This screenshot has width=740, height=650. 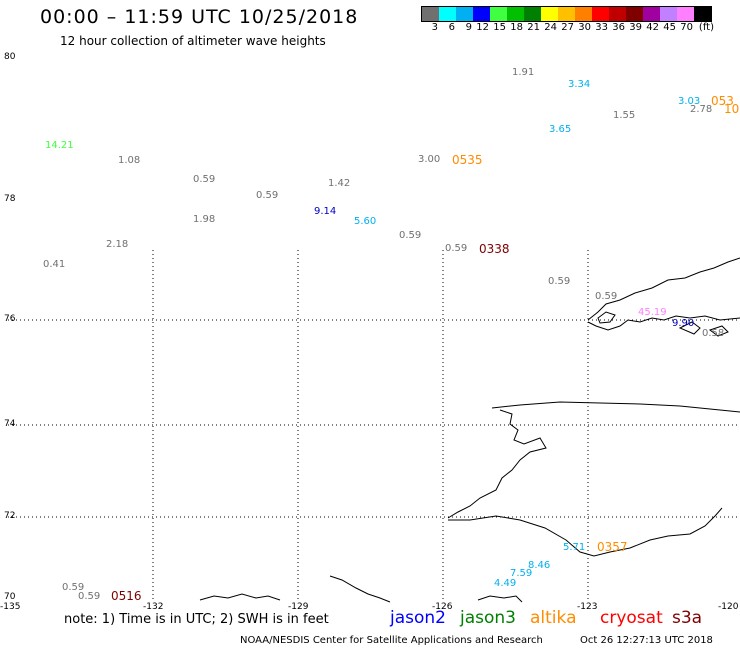 What do you see at coordinates (584, 27) in the screenshot?
I see `color-scale-label: 30` at bounding box center [584, 27].